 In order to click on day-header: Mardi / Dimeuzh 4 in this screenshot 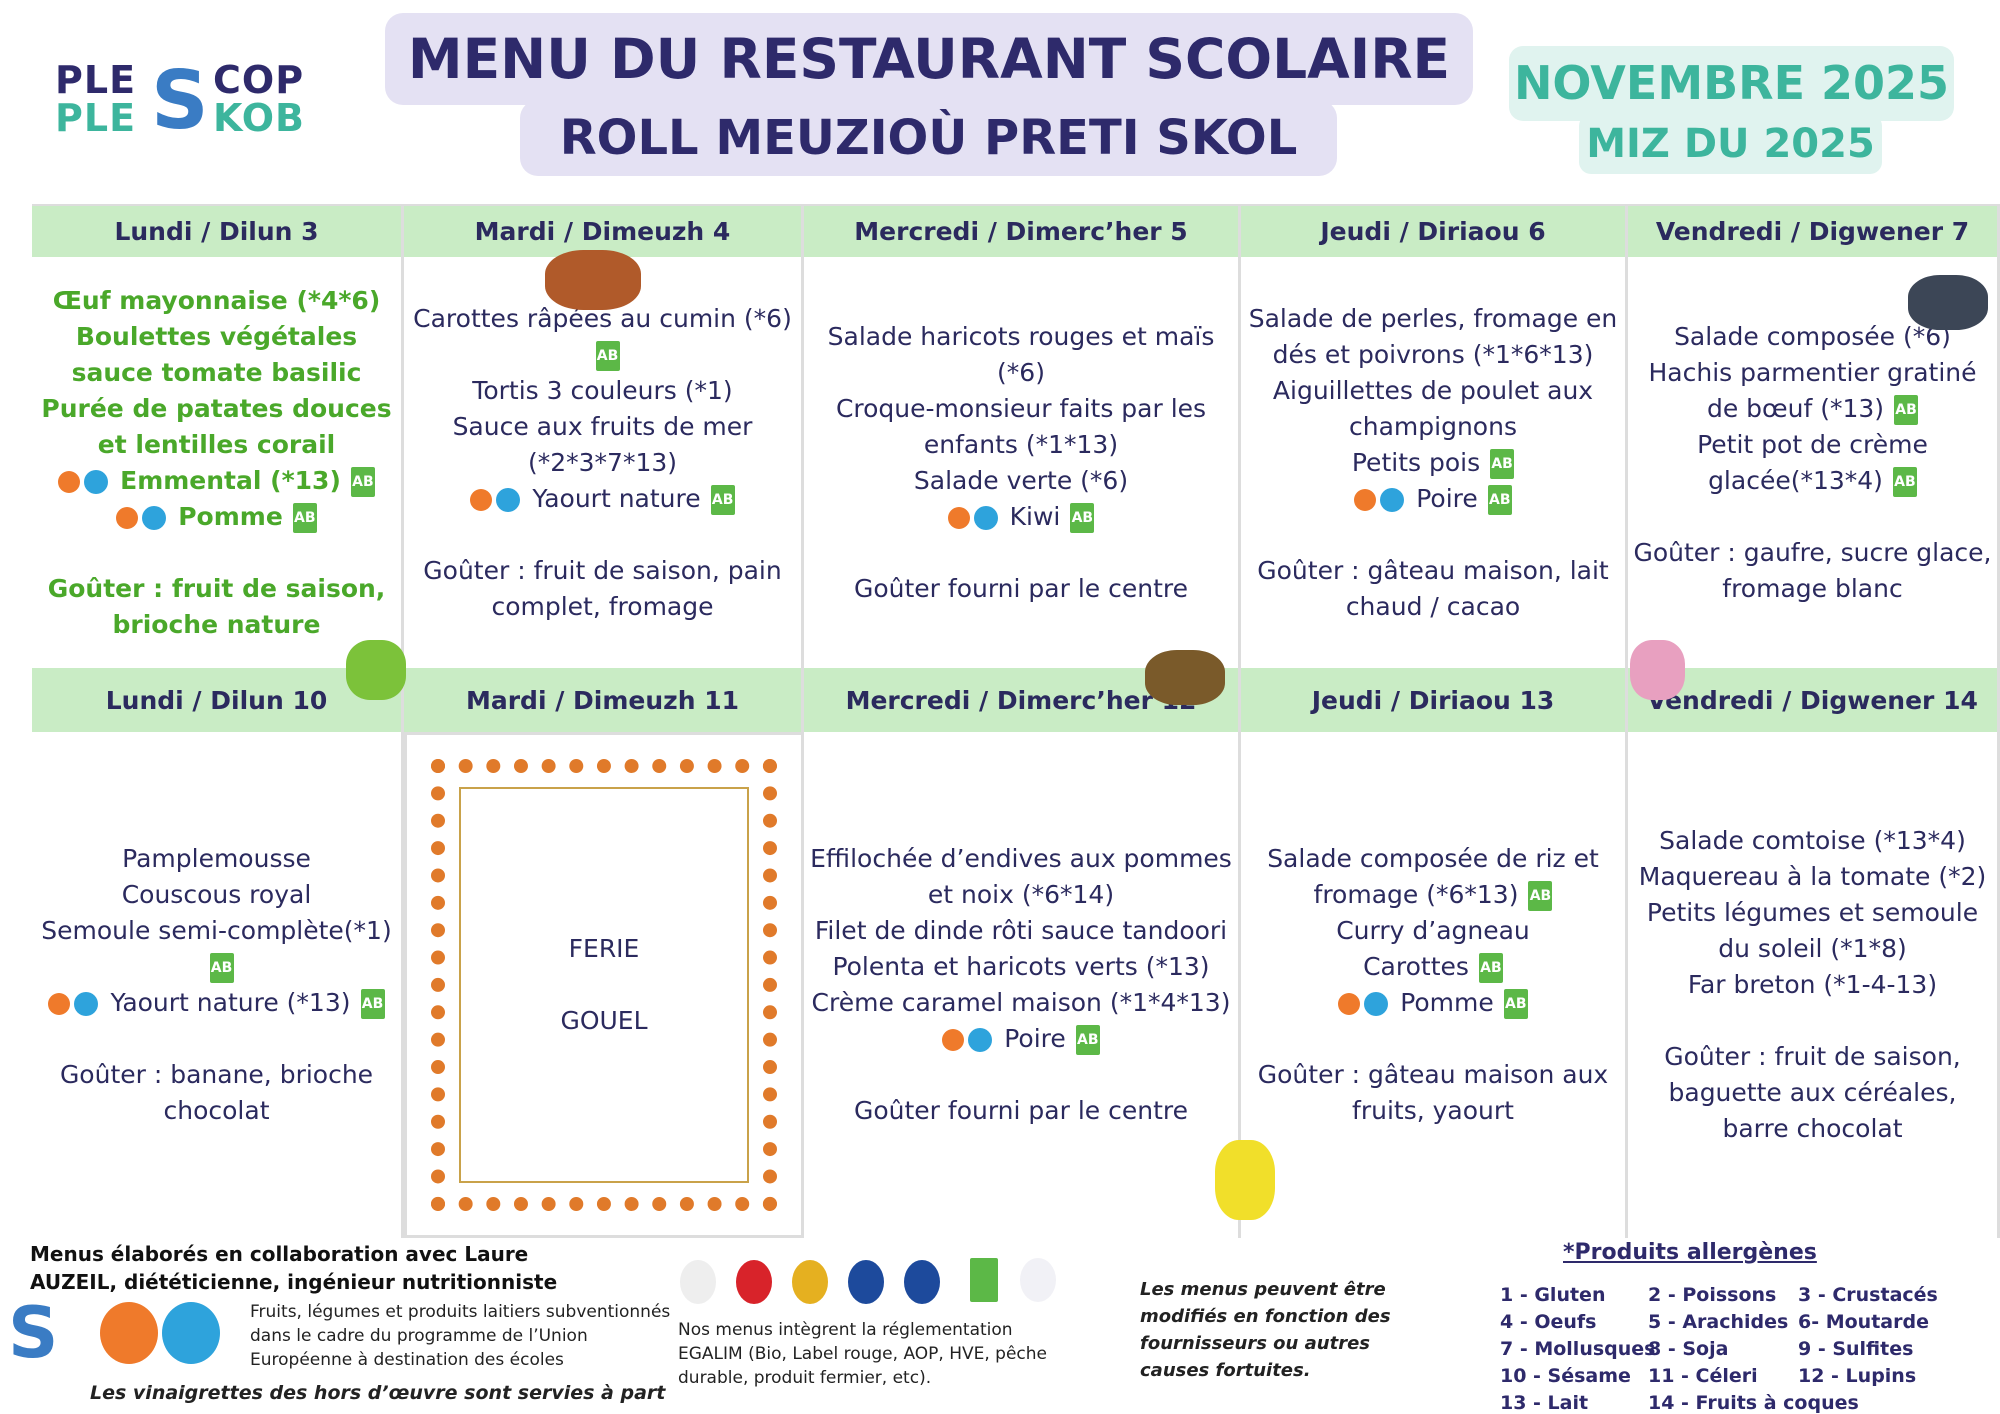, I will do `click(604, 231)`.